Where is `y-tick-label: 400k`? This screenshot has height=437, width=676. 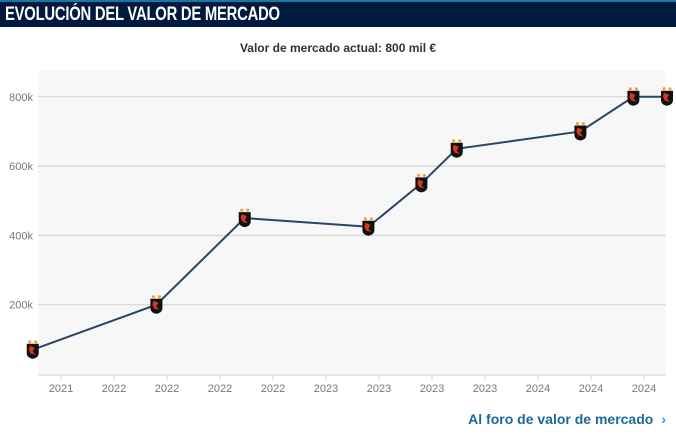
y-tick-label: 400k is located at coordinates (21, 236).